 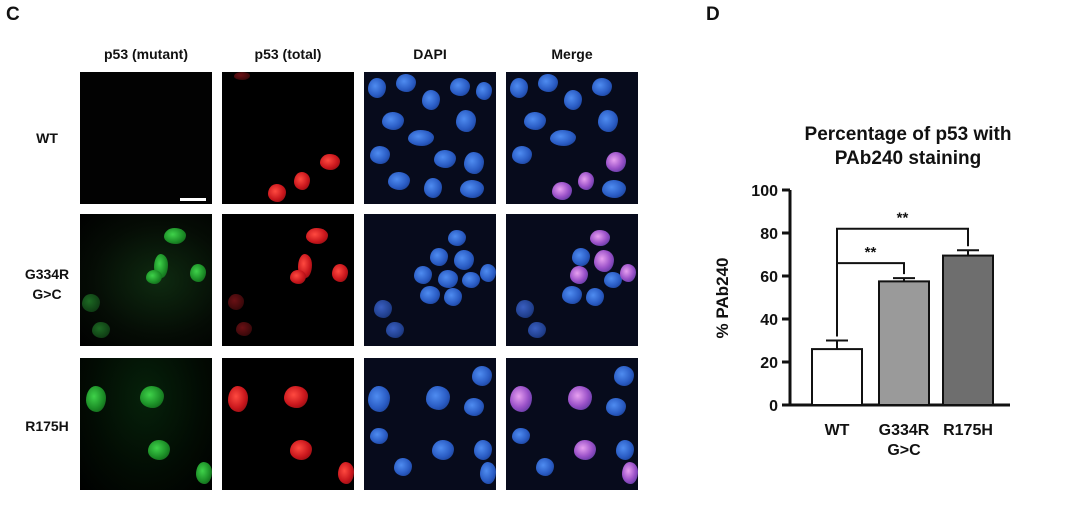 What do you see at coordinates (430, 424) in the screenshot?
I see `micrograph-r175h-dapi` at bounding box center [430, 424].